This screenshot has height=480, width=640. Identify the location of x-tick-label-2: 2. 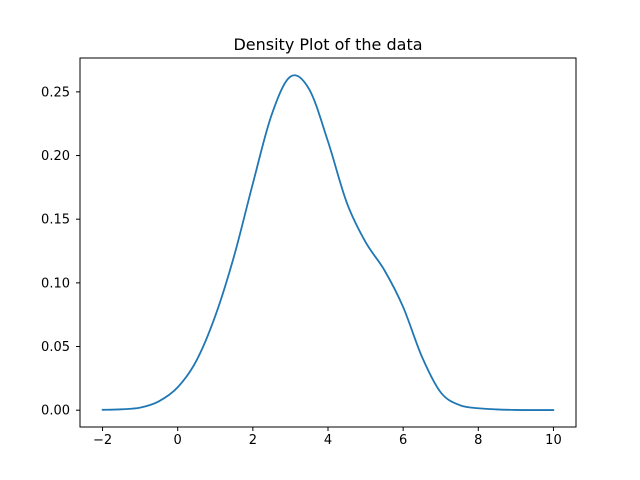
(253, 440).